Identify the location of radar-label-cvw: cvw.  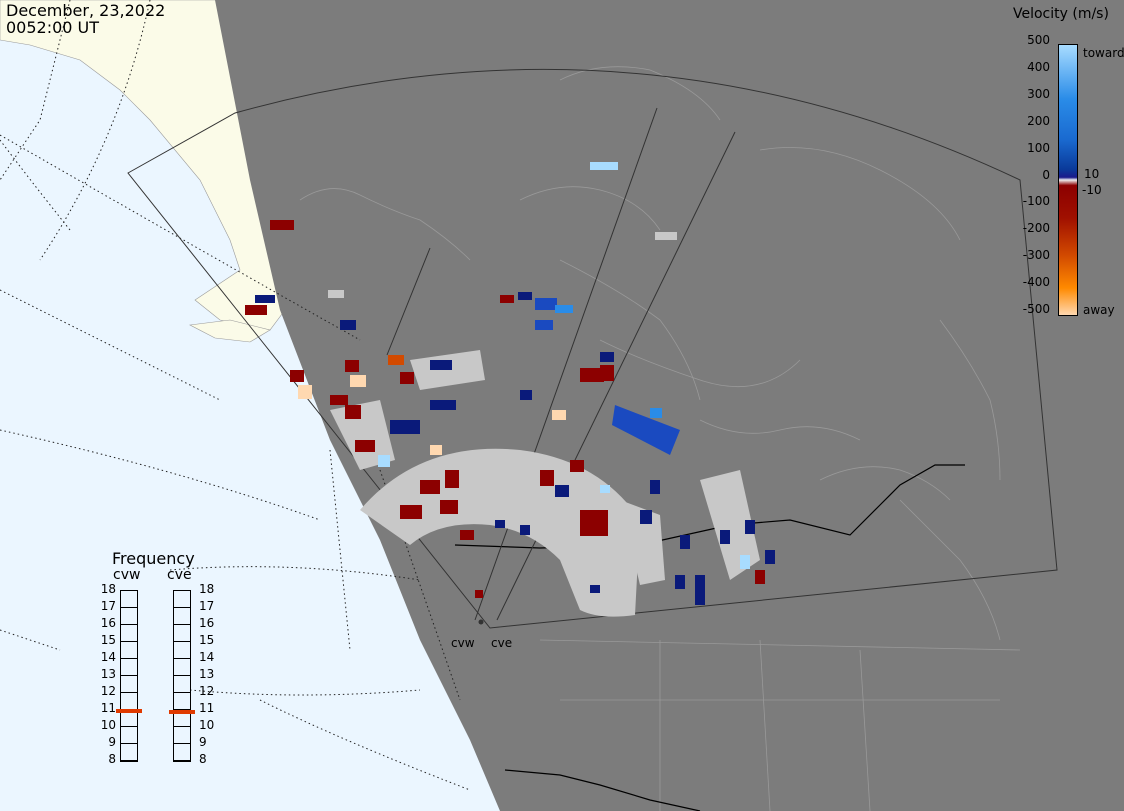
(463, 643).